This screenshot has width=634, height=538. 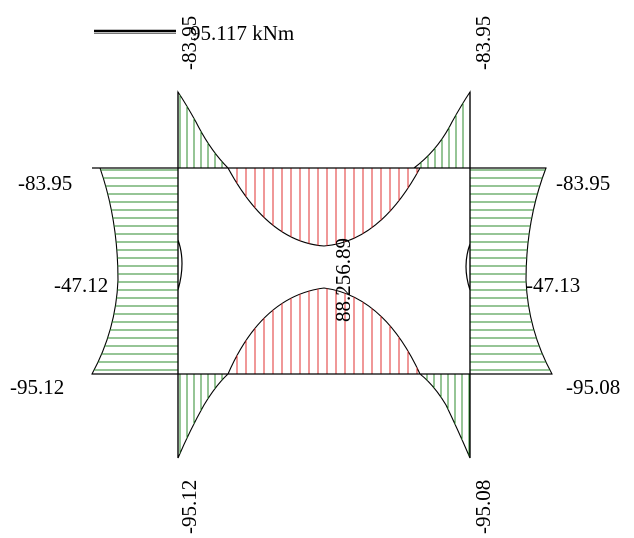 I want to click on bottom-beam-positive-diagram, so click(x=324, y=331).